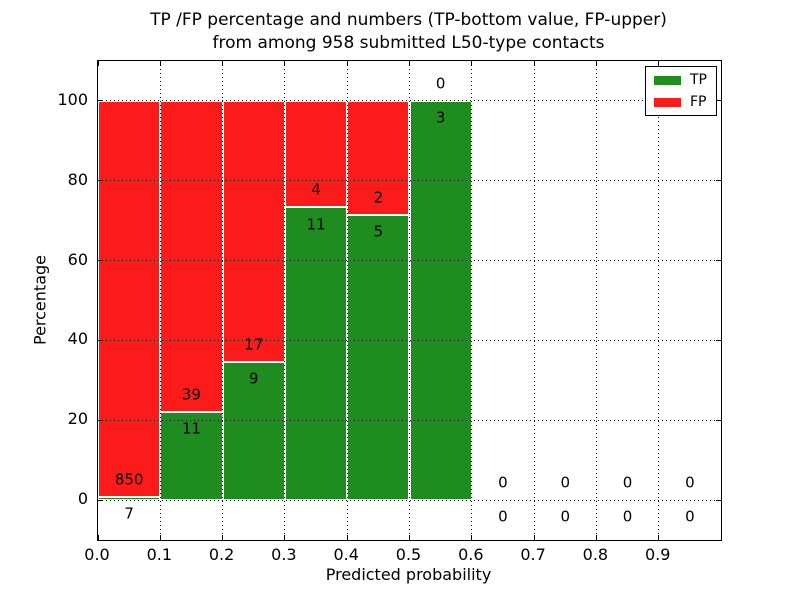 The width and height of the screenshot is (800, 600). What do you see at coordinates (77, 419) in the screenshot?
I see `y-tick-label: 20` at bounding box center [77, 419].